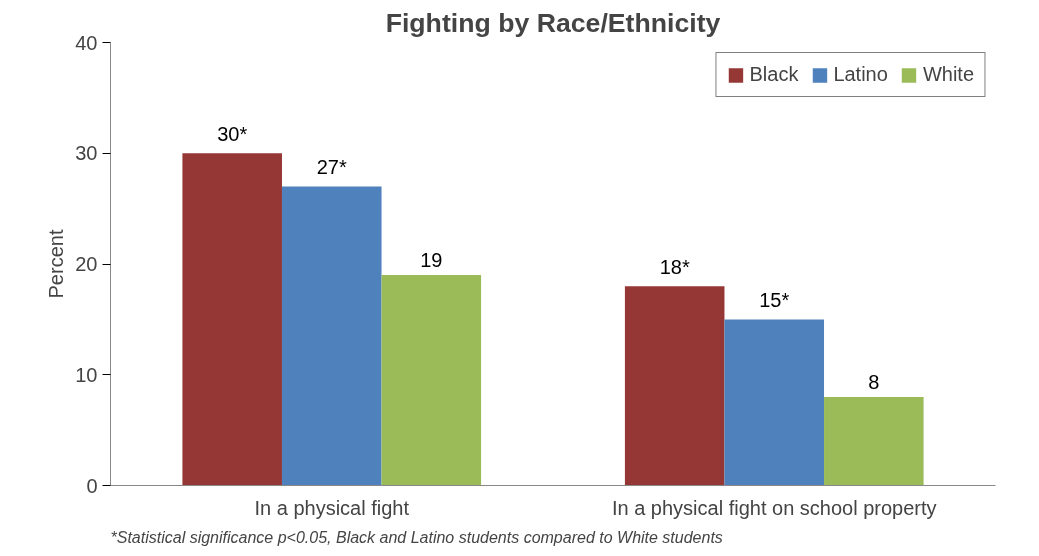 Image resolution: width=1039 pixels, height=556 pixels. I want to click on y-tick-label: 20, so click(86, 264).